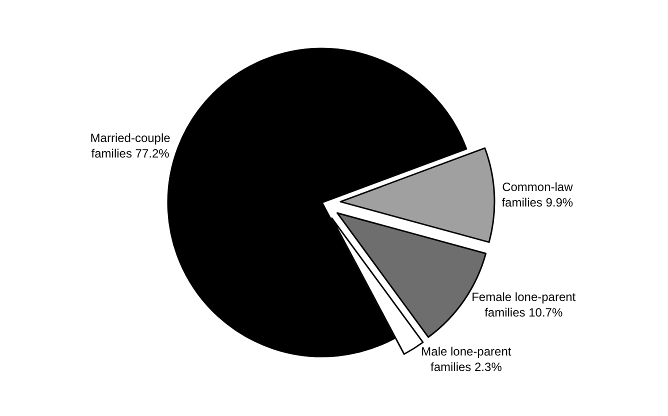  What do you see at coordinates (130, 146) in the screenshot?
I see `slice-label: Married-couple families 77.2%` at bounding box center [130, 146].